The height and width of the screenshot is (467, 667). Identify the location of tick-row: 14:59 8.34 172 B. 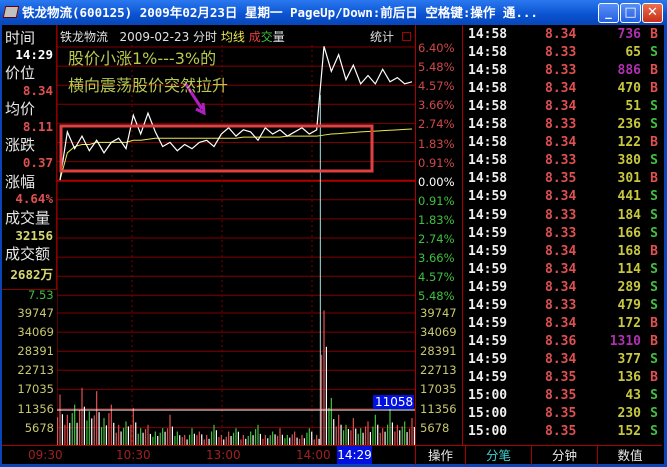
(563, 325).